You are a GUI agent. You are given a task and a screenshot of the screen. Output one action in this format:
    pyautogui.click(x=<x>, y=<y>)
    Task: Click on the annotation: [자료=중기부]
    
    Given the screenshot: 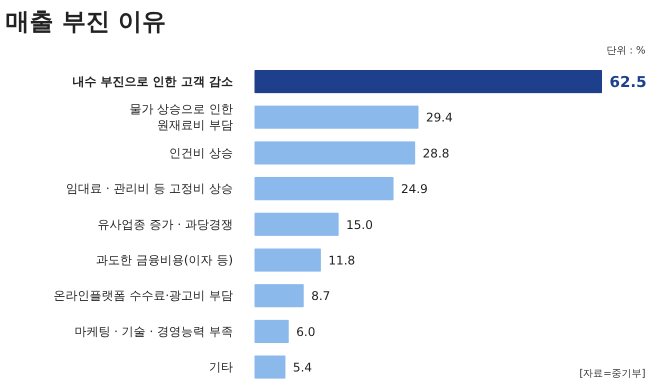 What is the action you would take?
    pyautogui.click(x=612, y=374)
    